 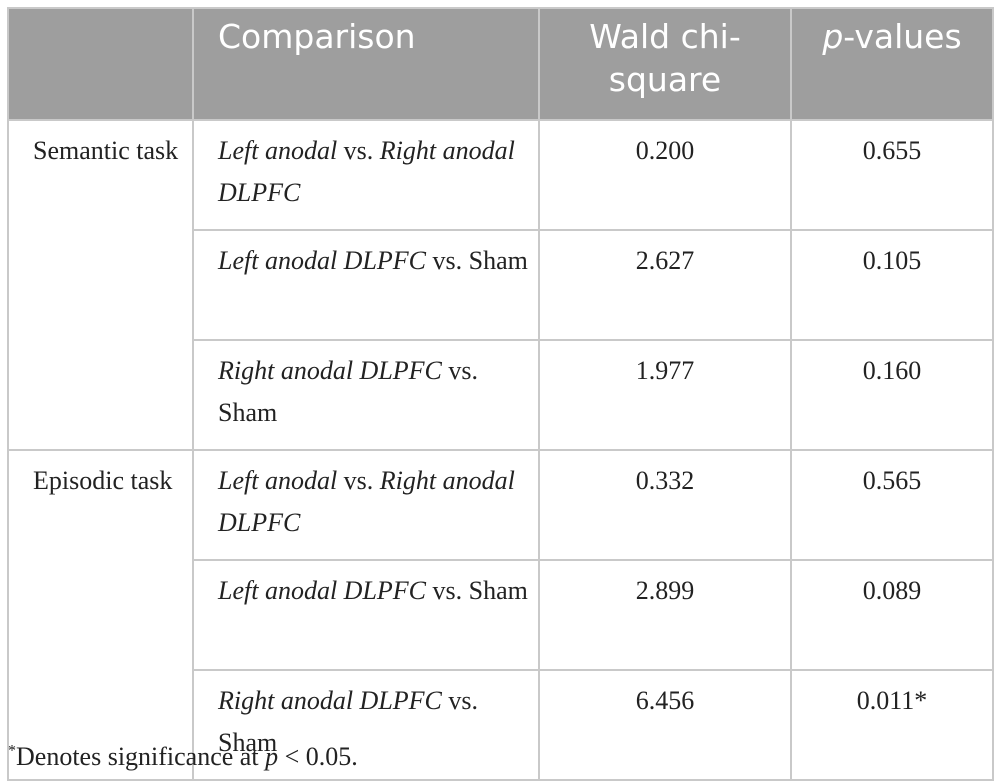 I want to click on p-cell: 0.011*, so click(x=892, y=725).